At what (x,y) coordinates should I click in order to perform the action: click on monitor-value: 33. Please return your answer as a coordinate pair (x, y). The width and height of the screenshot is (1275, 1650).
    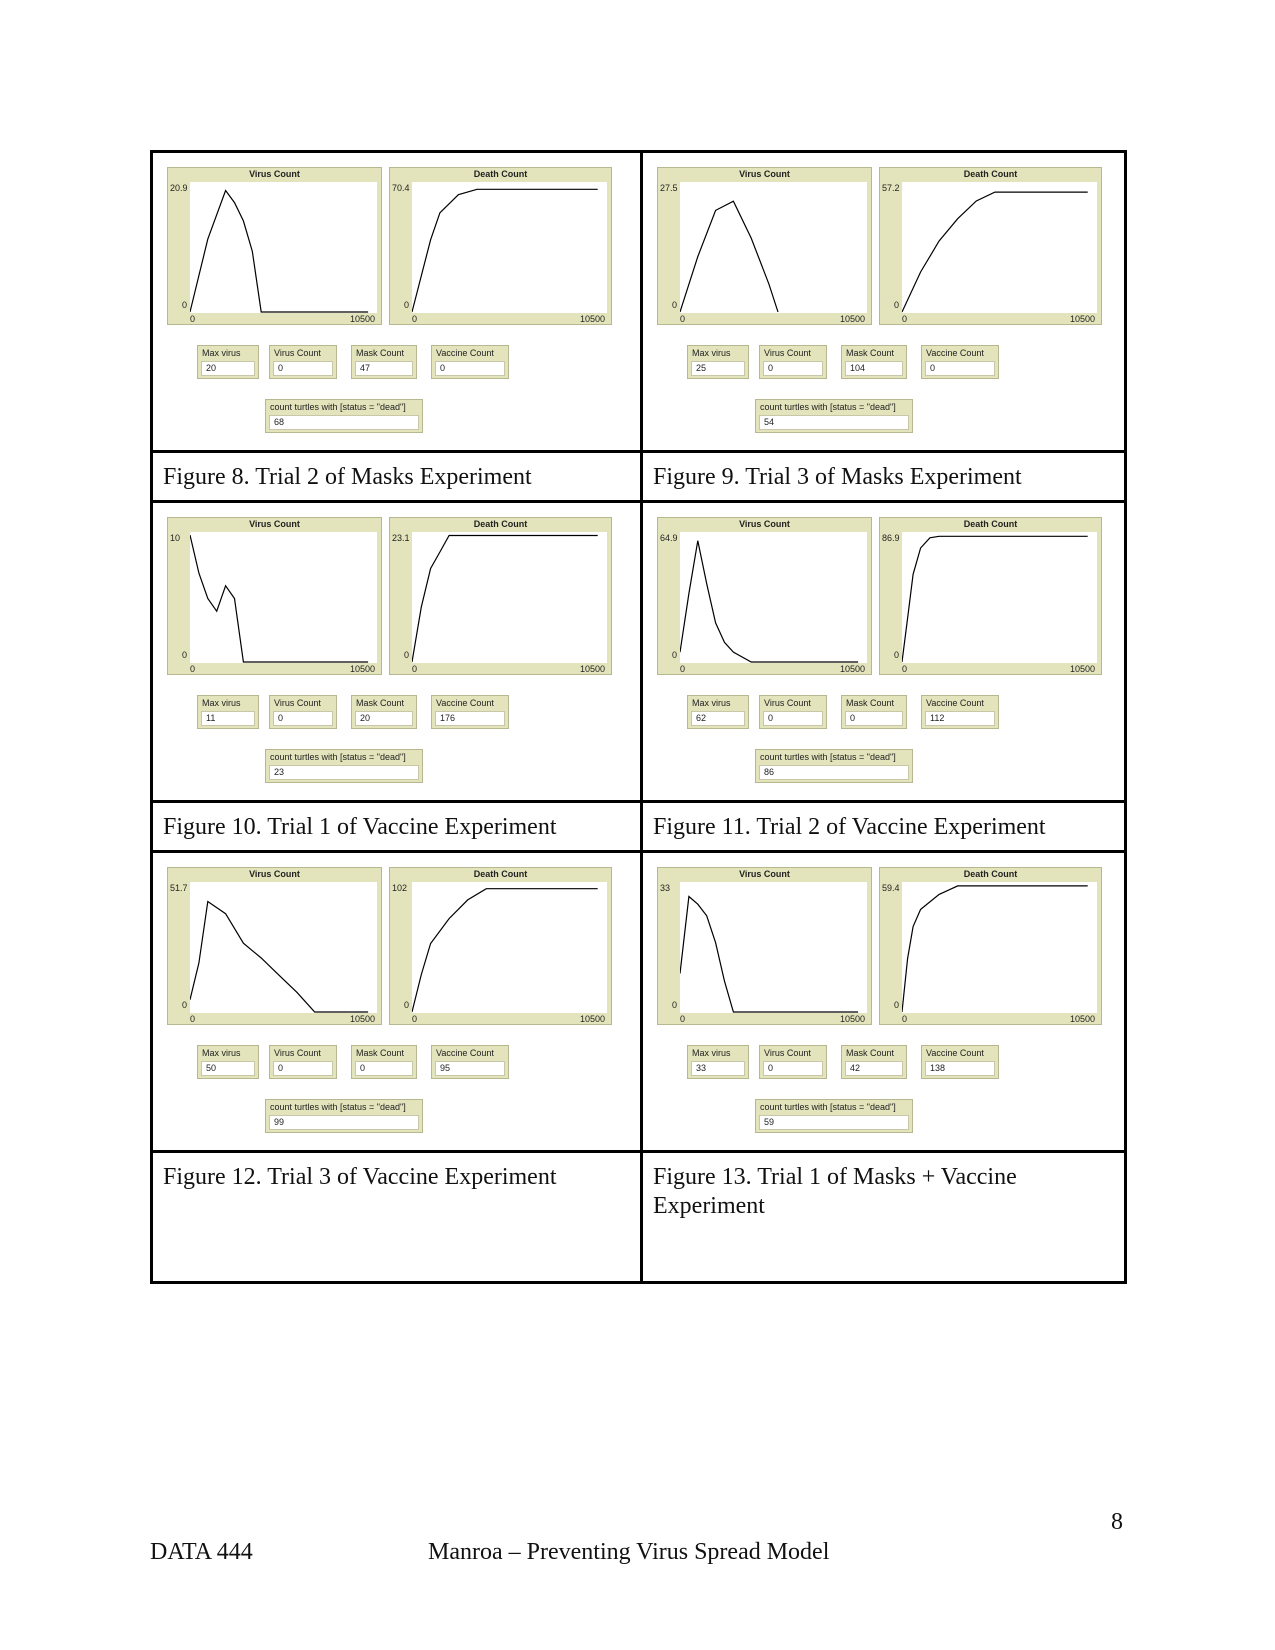
    Looking at the image, I should click on (718, 1068).